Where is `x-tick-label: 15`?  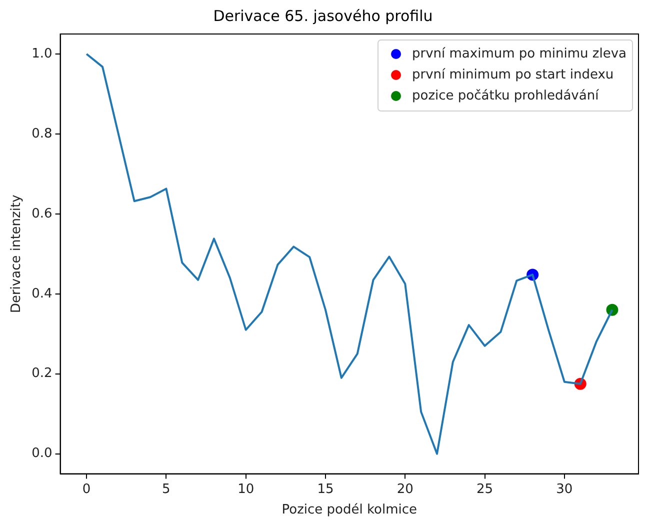
x-tick-label: 15 is located at coordinates (325, 489).